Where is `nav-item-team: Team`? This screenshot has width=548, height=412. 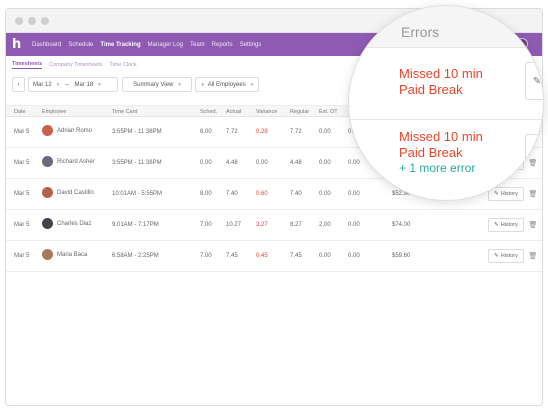
nav-item-team: Team is located at coordinates (197, 44).